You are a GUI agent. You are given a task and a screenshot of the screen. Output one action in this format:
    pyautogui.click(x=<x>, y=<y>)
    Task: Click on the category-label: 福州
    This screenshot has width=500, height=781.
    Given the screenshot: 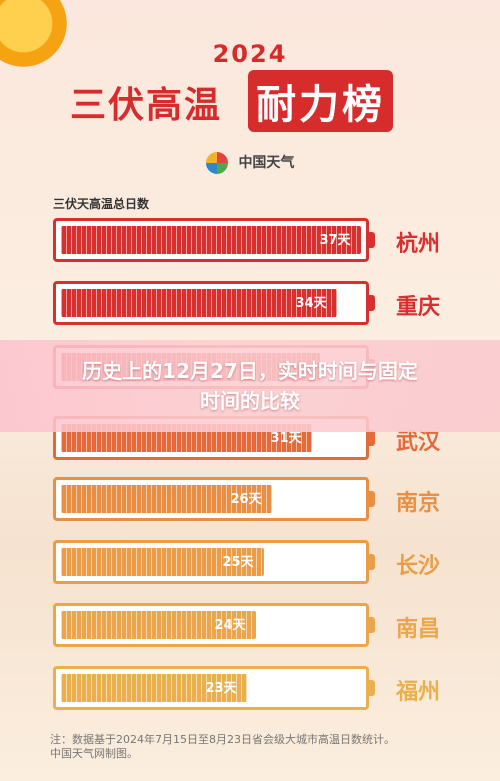 What is the action you would take?
    pyautogui.click(x=418, y=692)
    